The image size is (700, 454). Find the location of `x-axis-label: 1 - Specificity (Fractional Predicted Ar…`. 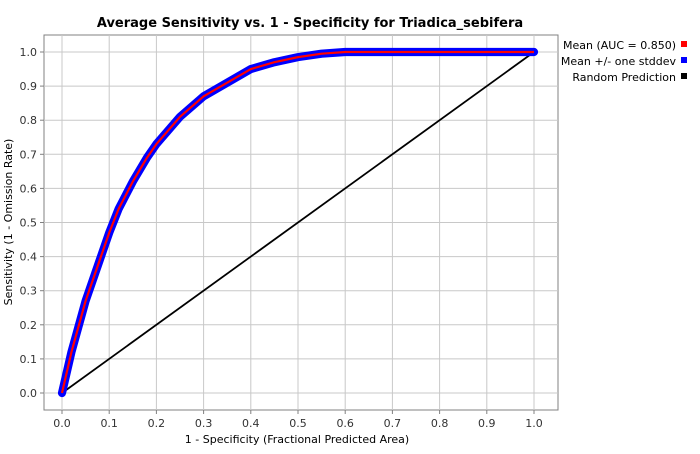

x-axis-label: 1 - Specificity (Fractional Predicted Ar… is located at coordinates (297, 439).